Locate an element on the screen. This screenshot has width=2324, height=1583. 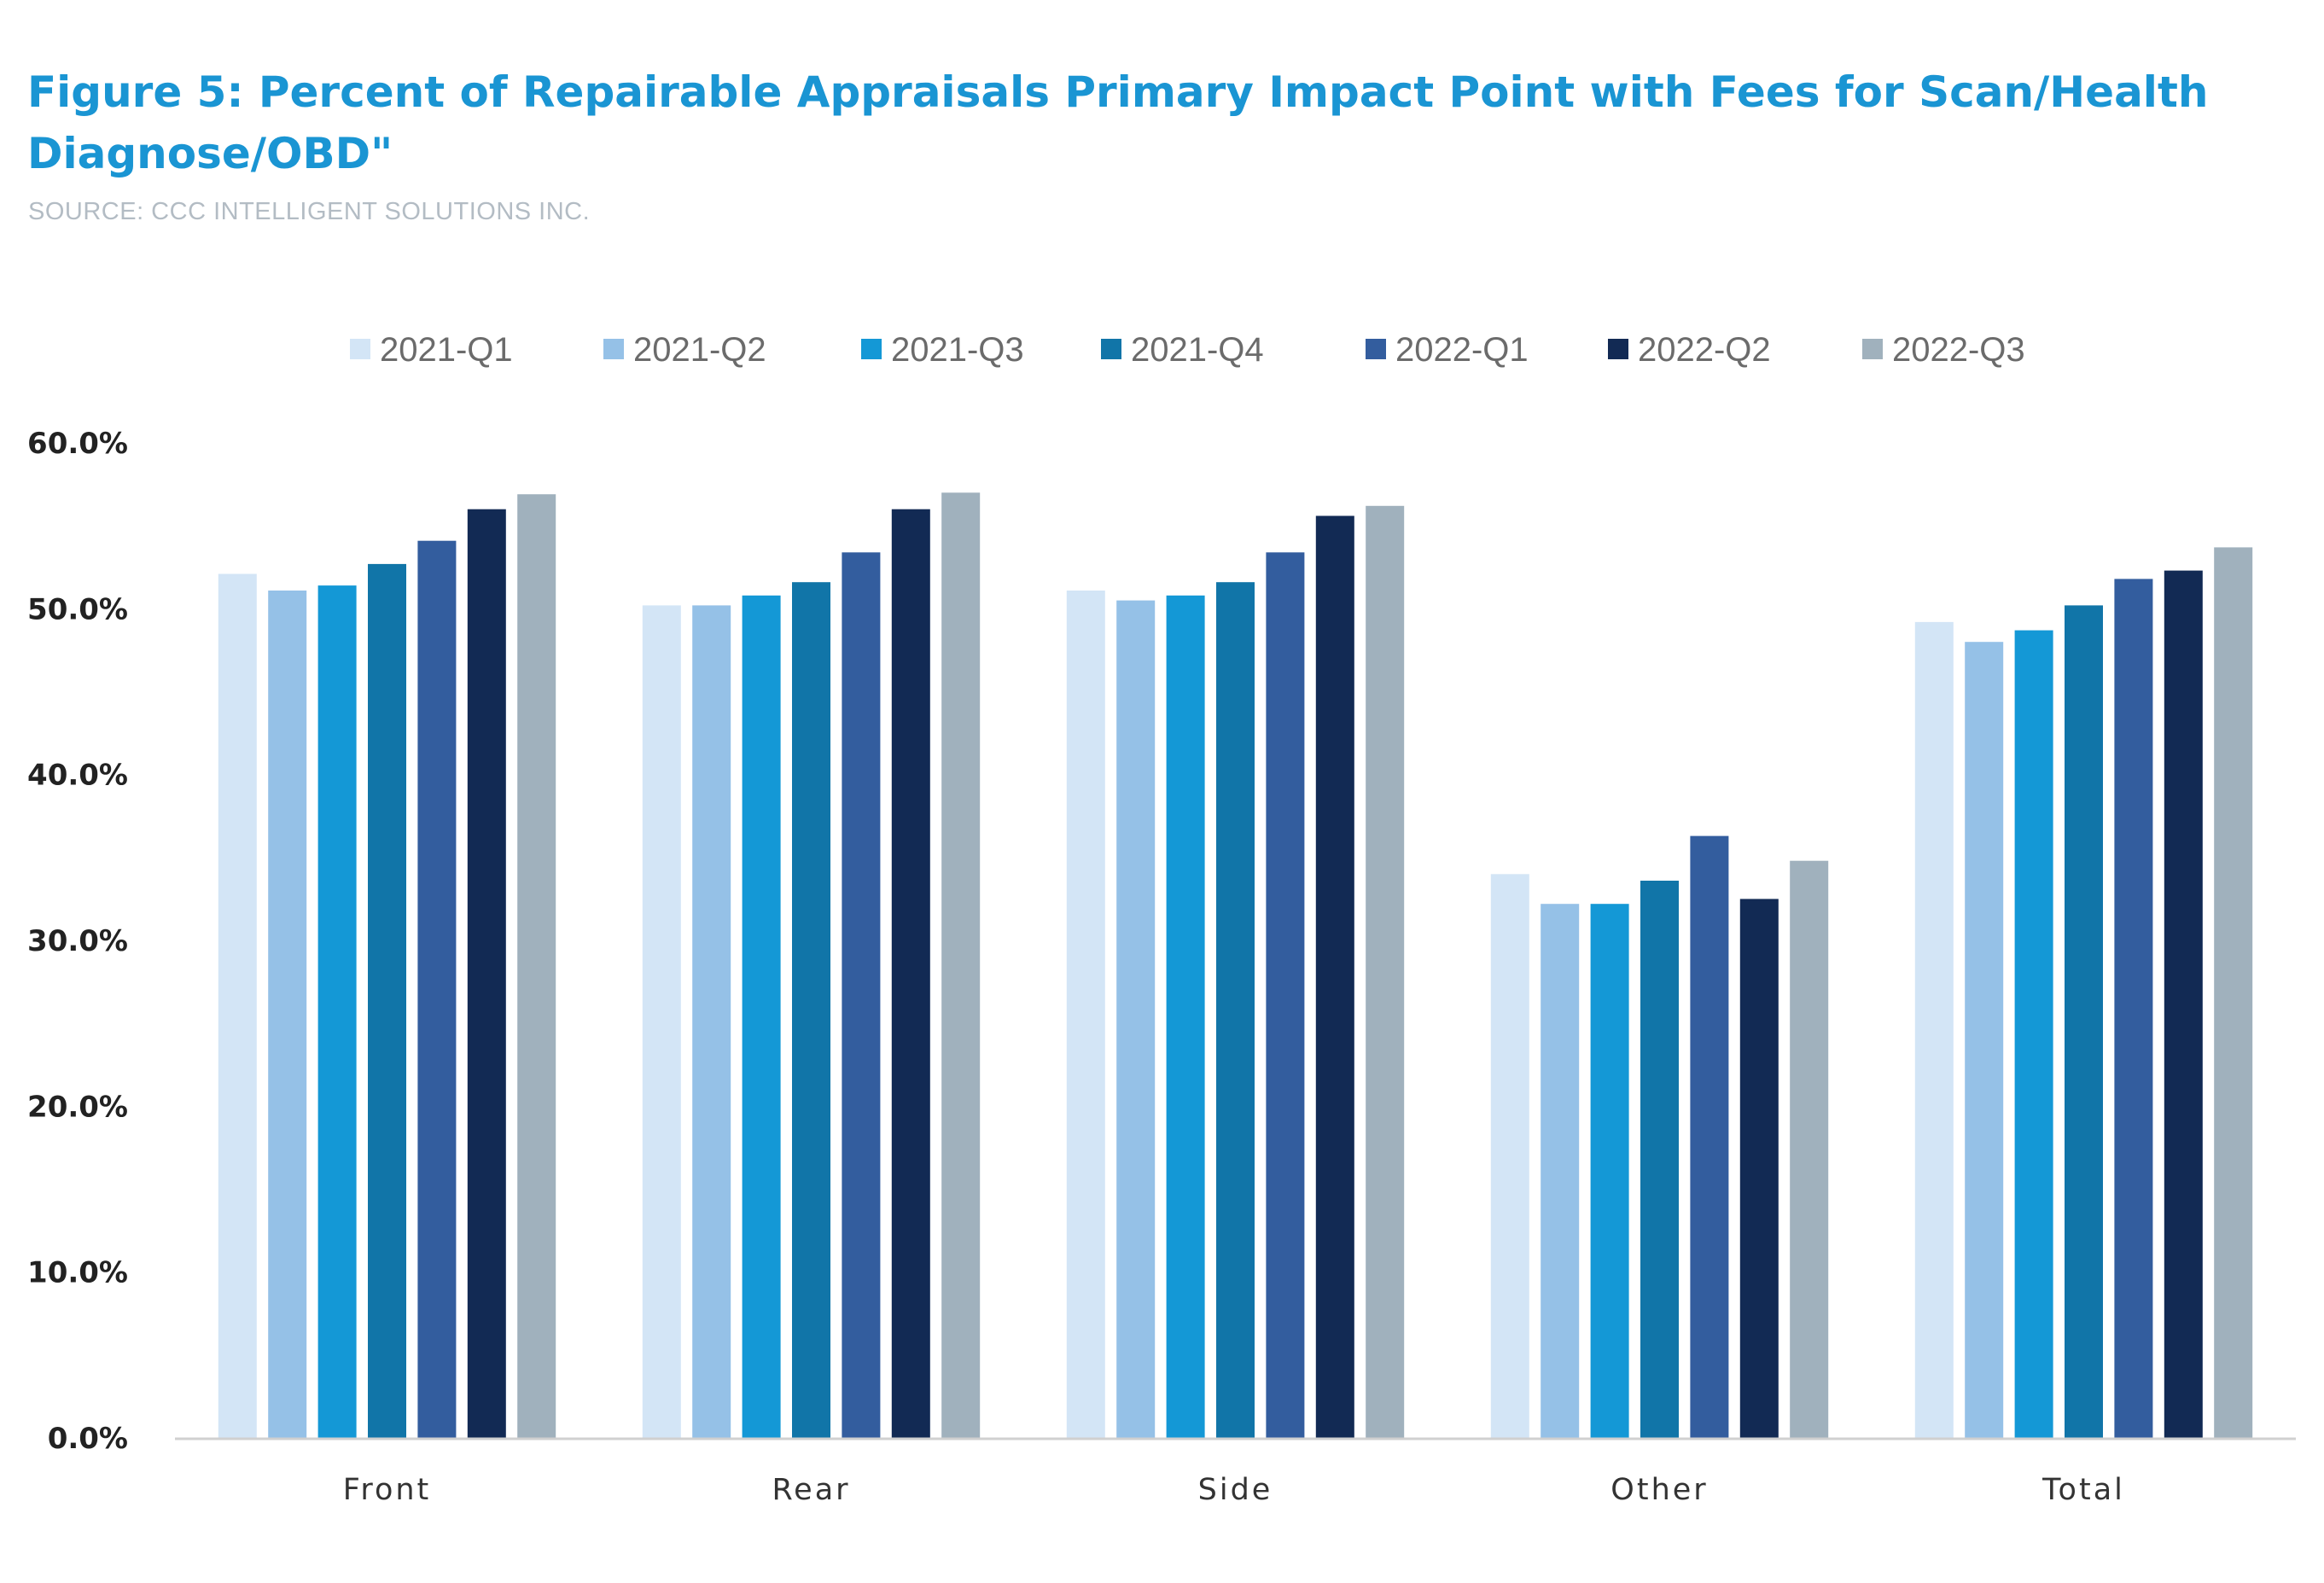
bar-front-2021-q3 is located at coordinates (337, 1011).